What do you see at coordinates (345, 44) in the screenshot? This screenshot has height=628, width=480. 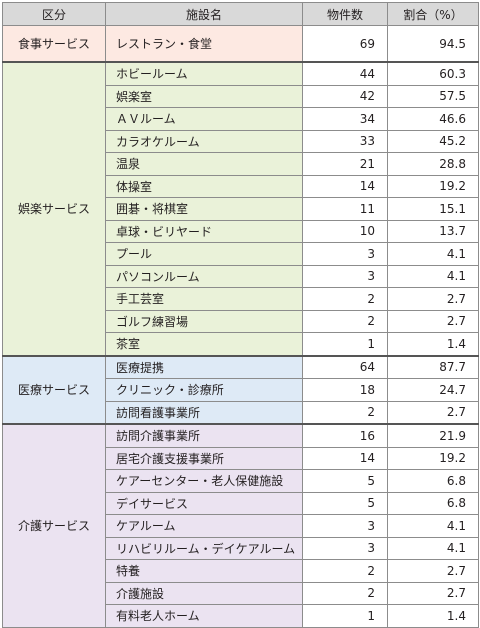 I see `facility-count: 69` at bounding box center [345, 44].